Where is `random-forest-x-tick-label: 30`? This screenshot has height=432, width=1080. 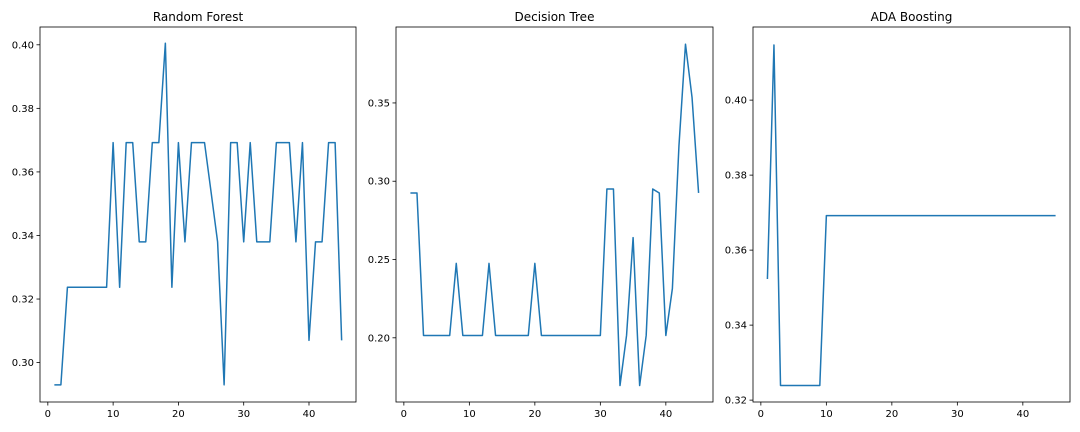 random-forest-x-tick-label: 30 is located at coordinates (243, 414).